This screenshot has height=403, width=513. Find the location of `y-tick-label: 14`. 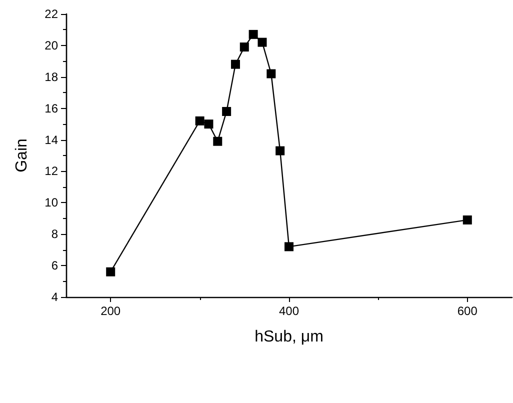

y-tick-label: 14 is located at coordinates (51, 139).